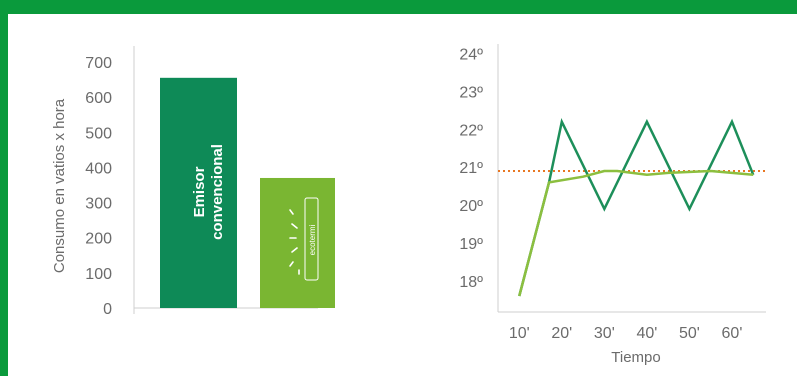 This screenshot has height=376, width=797. I want to click on series-conventional-line, so click(636, 207).